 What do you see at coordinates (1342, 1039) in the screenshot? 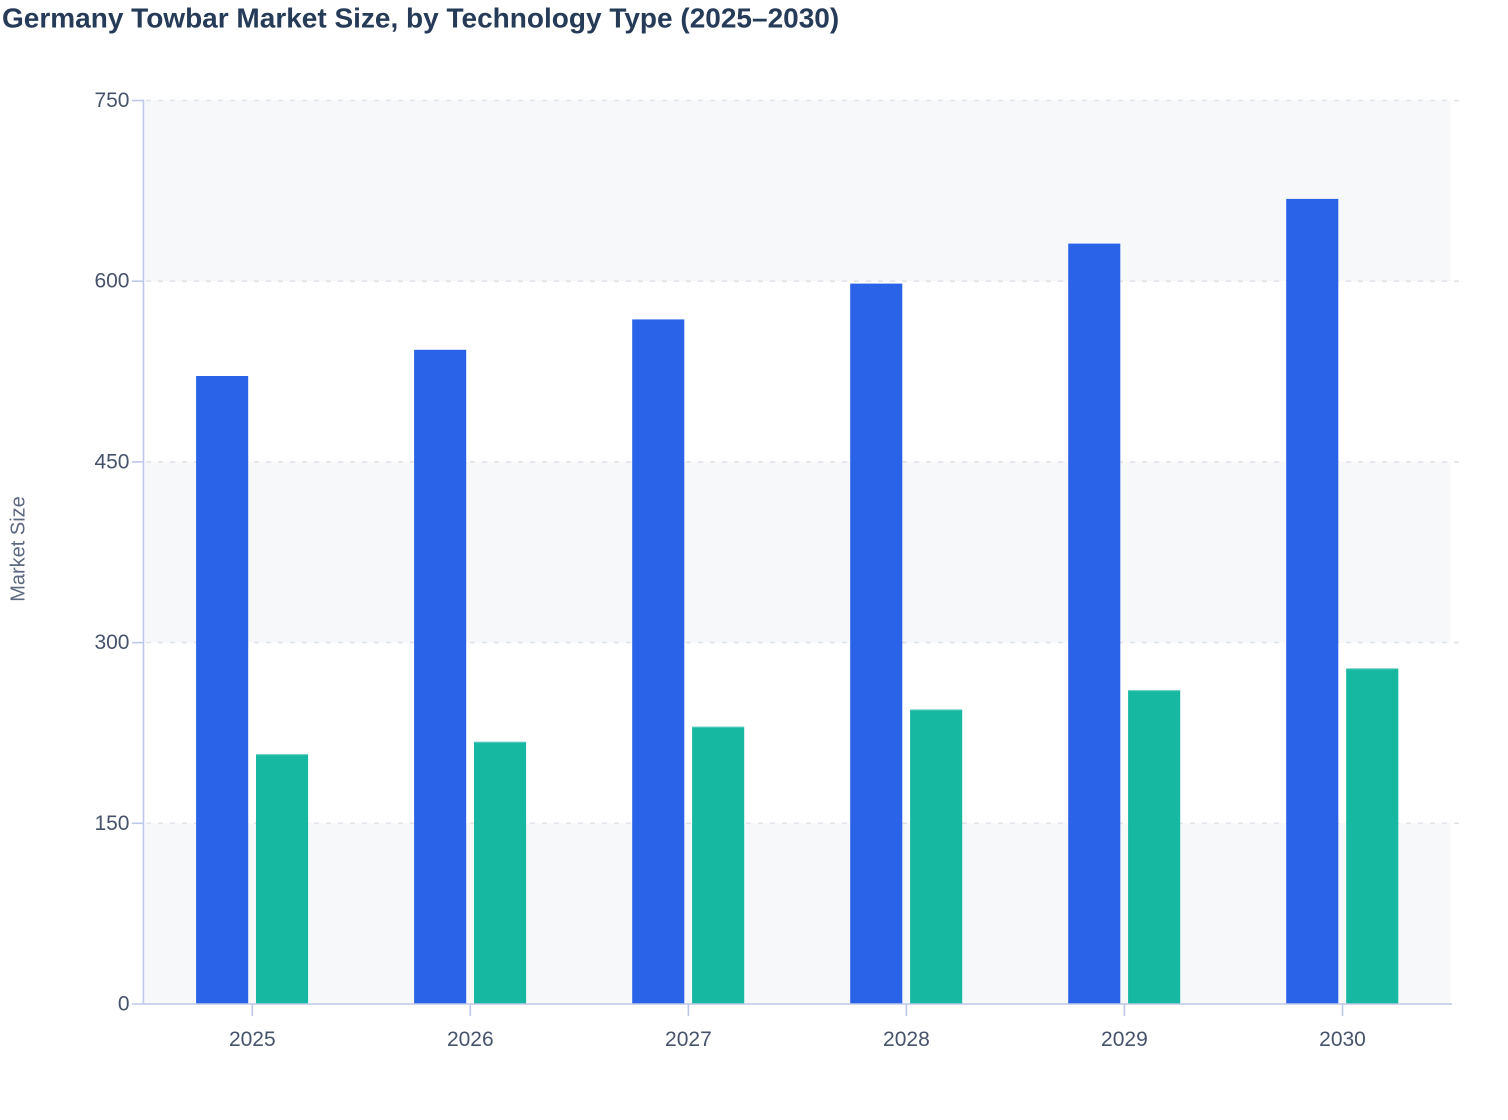
I see `svg-text: 2030` at bounding box center [1342, 1039].